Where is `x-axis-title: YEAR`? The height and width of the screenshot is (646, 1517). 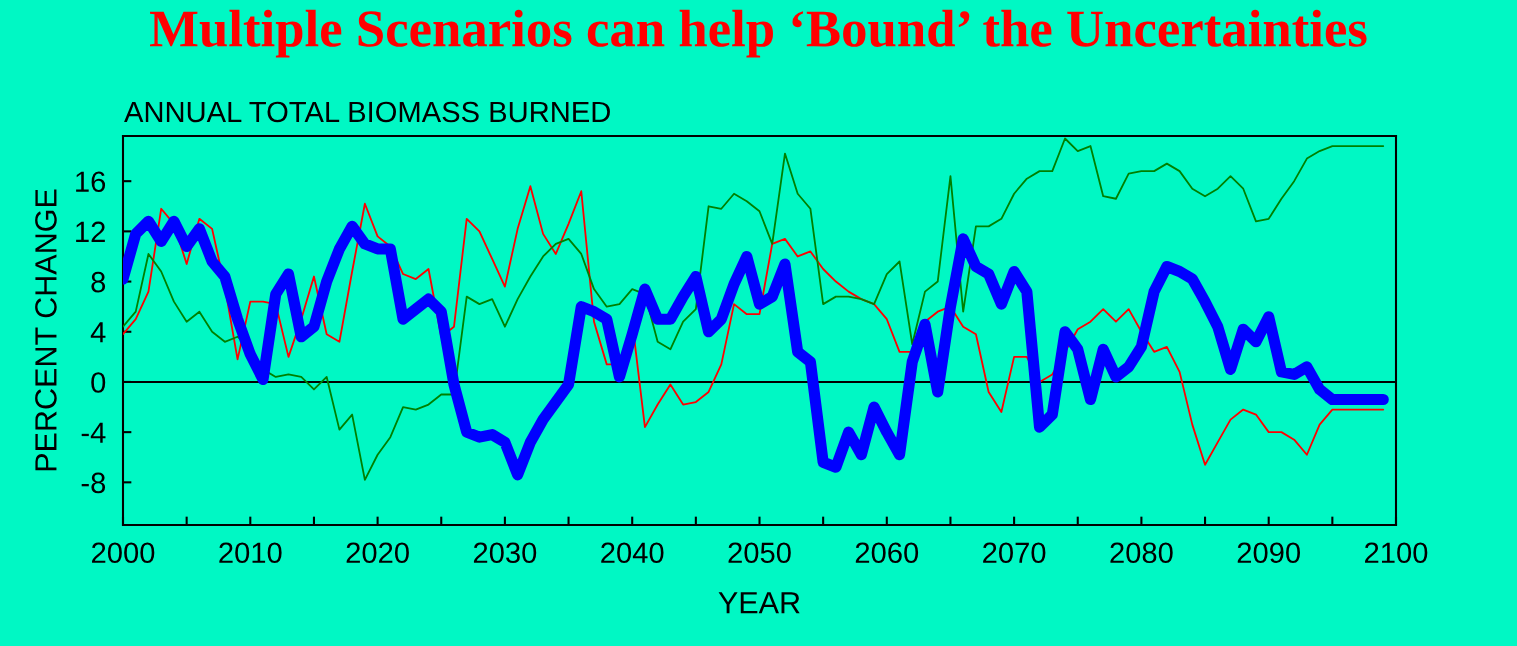
x-axis-title: YEAR is located at coordinates (759, 603).